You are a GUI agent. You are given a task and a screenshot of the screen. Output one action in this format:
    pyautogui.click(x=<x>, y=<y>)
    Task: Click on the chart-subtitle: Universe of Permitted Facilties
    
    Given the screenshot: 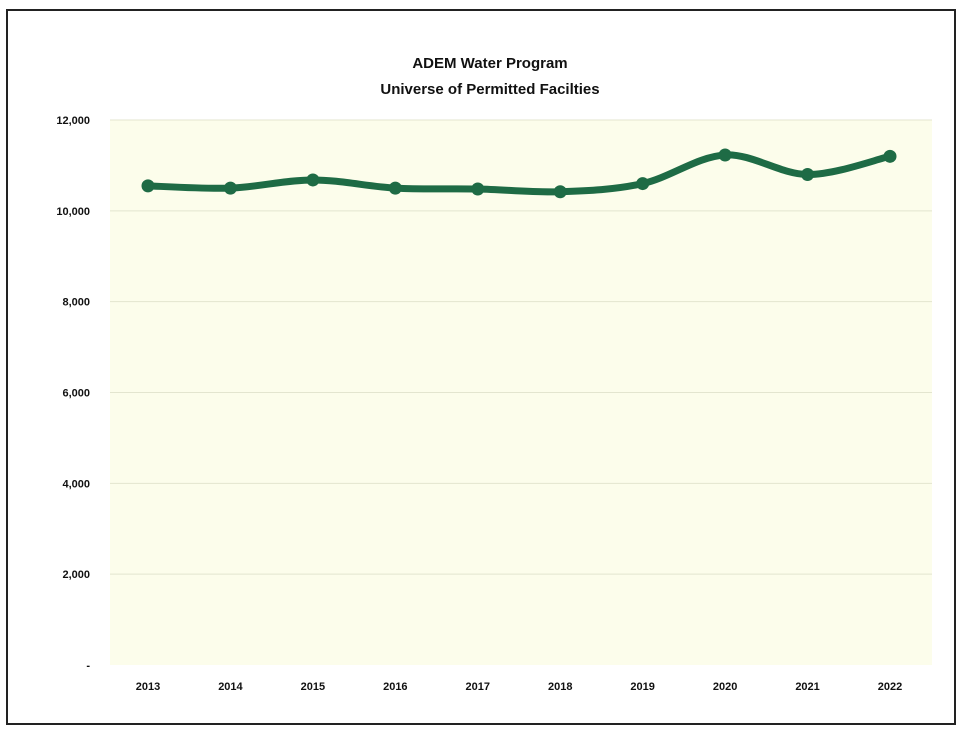 What is the action you would take?
    pyautogui.click(x=489, y=89)
    